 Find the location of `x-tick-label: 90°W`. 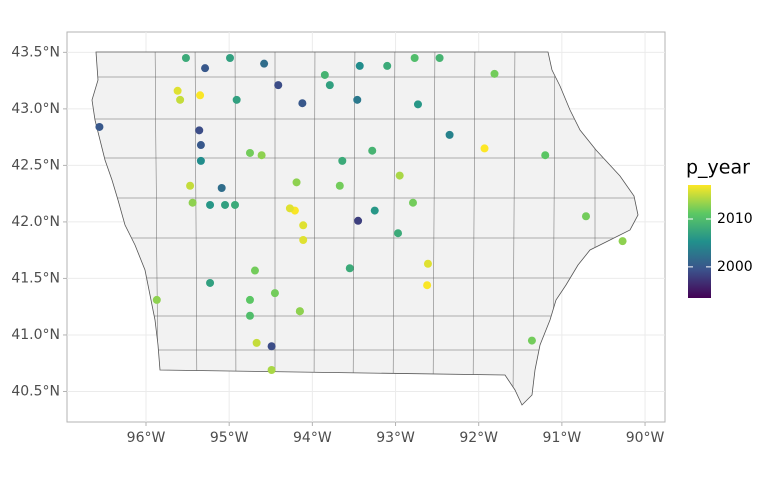

x-tick-label: 90°W is located at coordinates (645, 438).